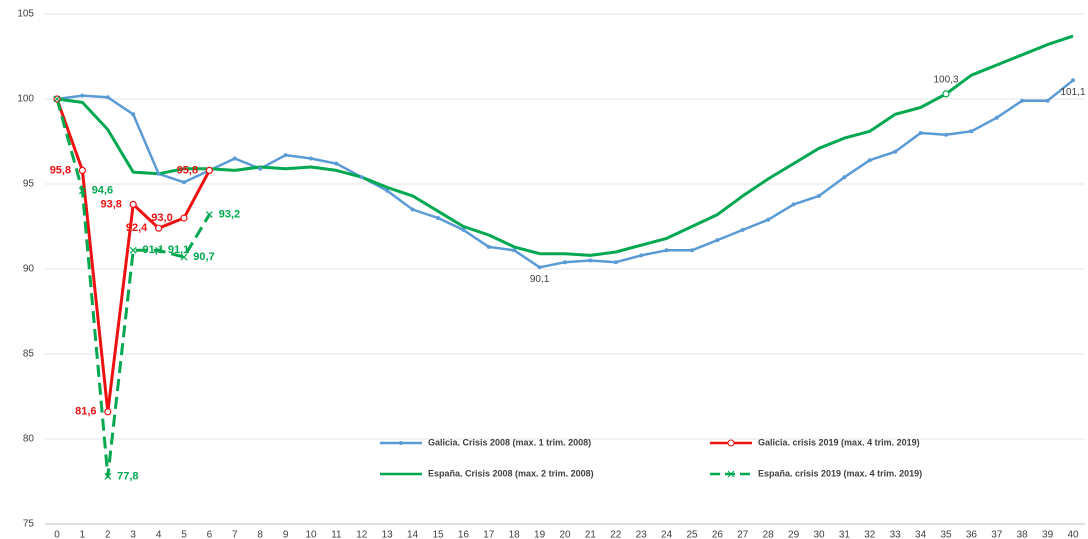 The width and height of the screenshot is (1088, 539). What do you see at coordinates (29, 184) in the screenshot?
I see `y-tick-label: 95` at bounding box center [29, 184].